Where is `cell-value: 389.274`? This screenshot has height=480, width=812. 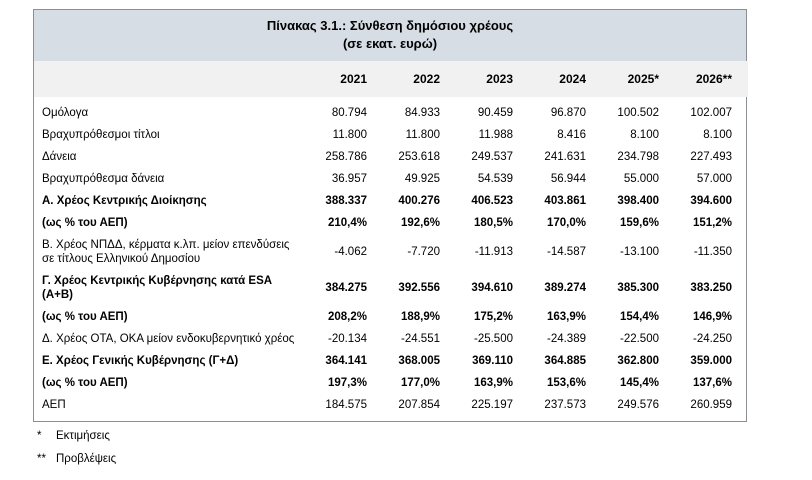 cell-value: 389.274 is located at coordinates (565, 288).